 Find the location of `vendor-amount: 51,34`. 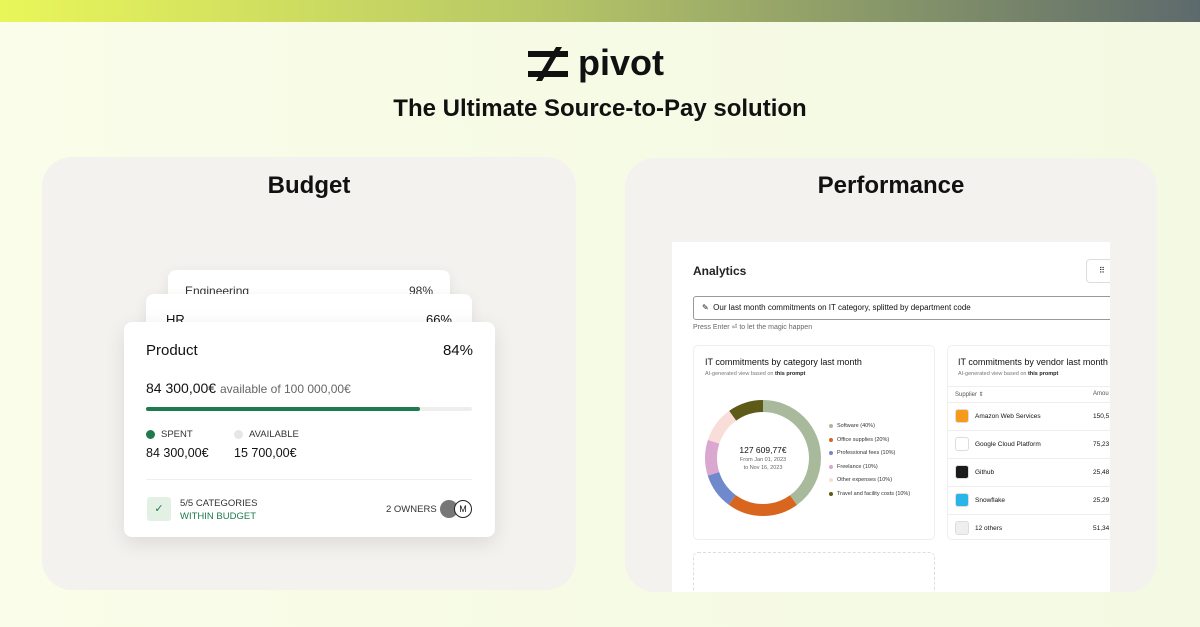

vendor-amount: 51,34 is located at coordinates (1101, 528).